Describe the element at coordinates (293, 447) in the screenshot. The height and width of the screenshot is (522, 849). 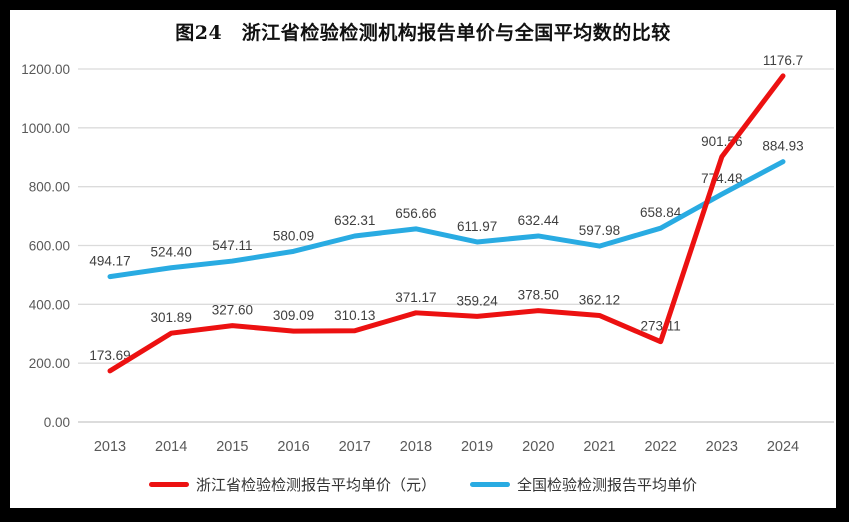
I see `x-tick-label: 2016` at that location.